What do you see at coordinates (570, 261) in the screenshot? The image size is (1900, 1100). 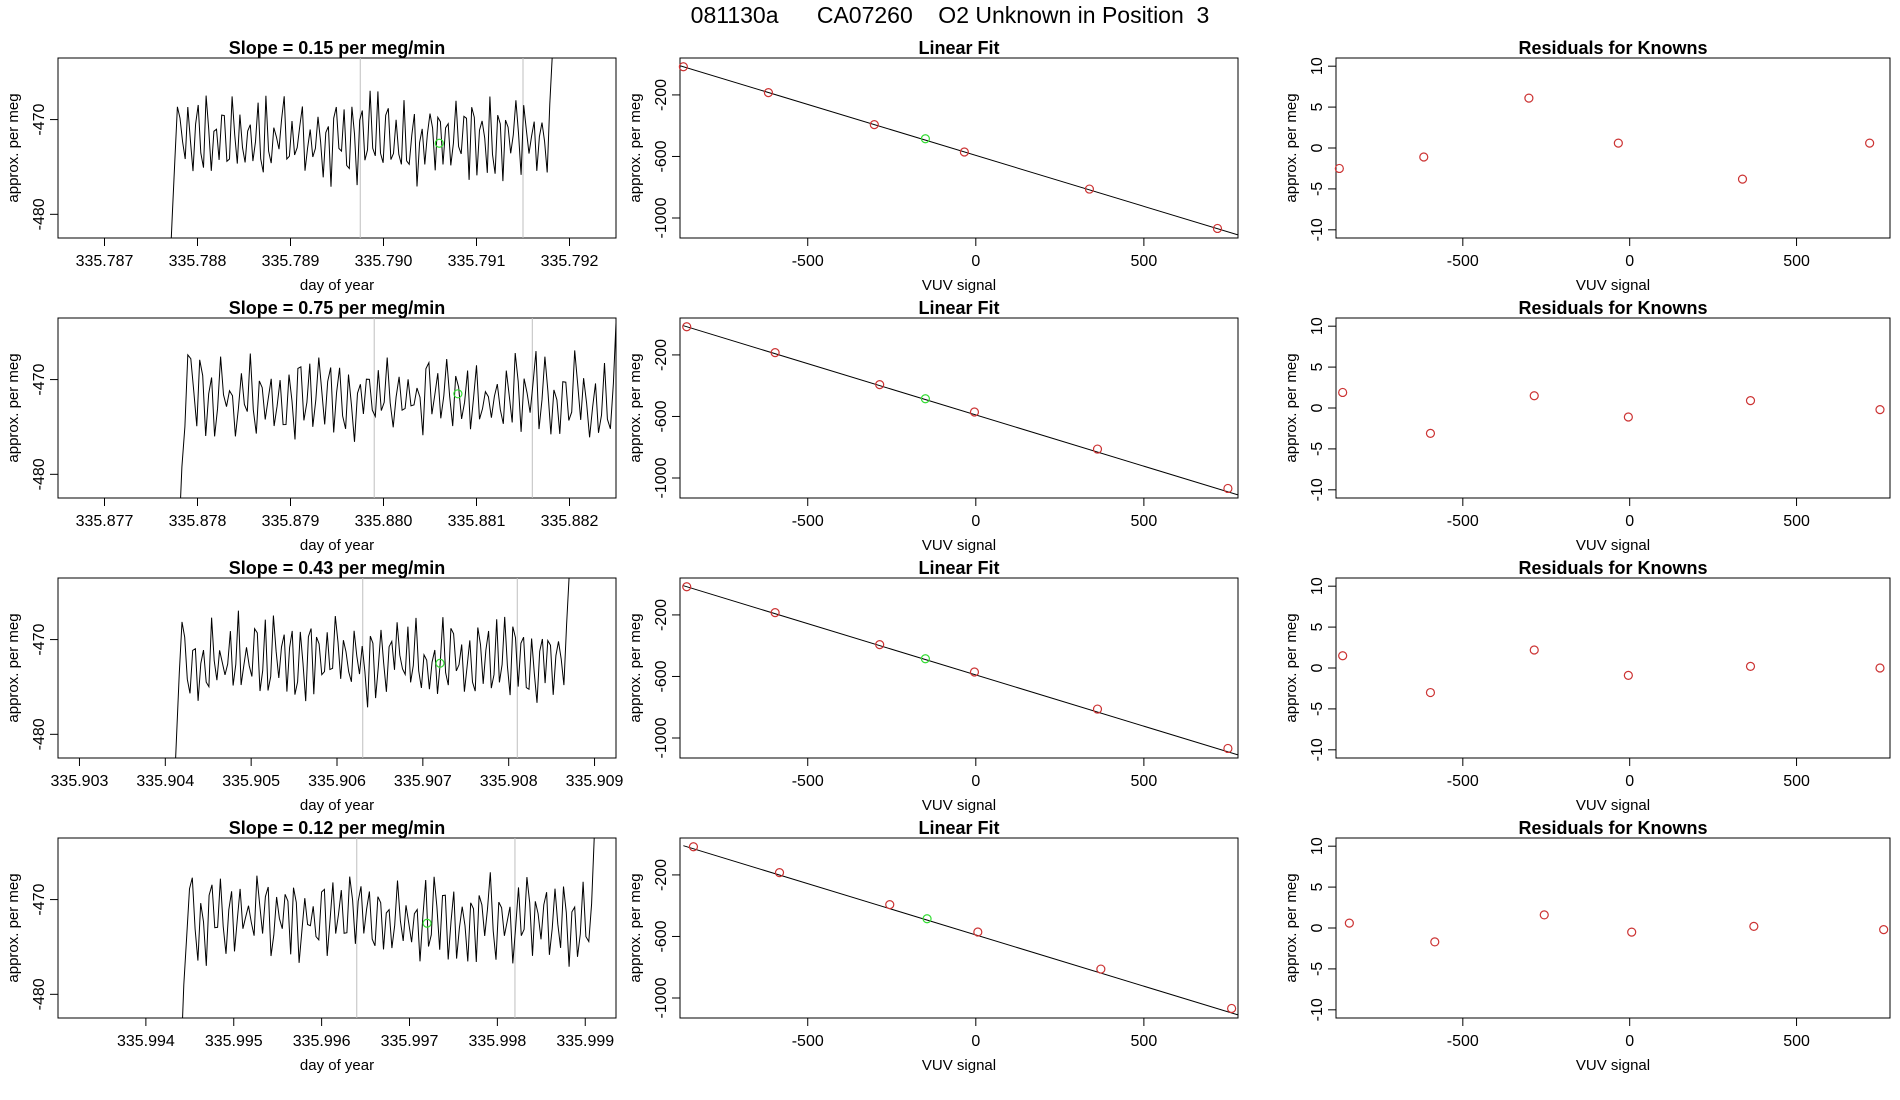 I see `x-tick-label: 335.792` at bounding box center [570, 261].